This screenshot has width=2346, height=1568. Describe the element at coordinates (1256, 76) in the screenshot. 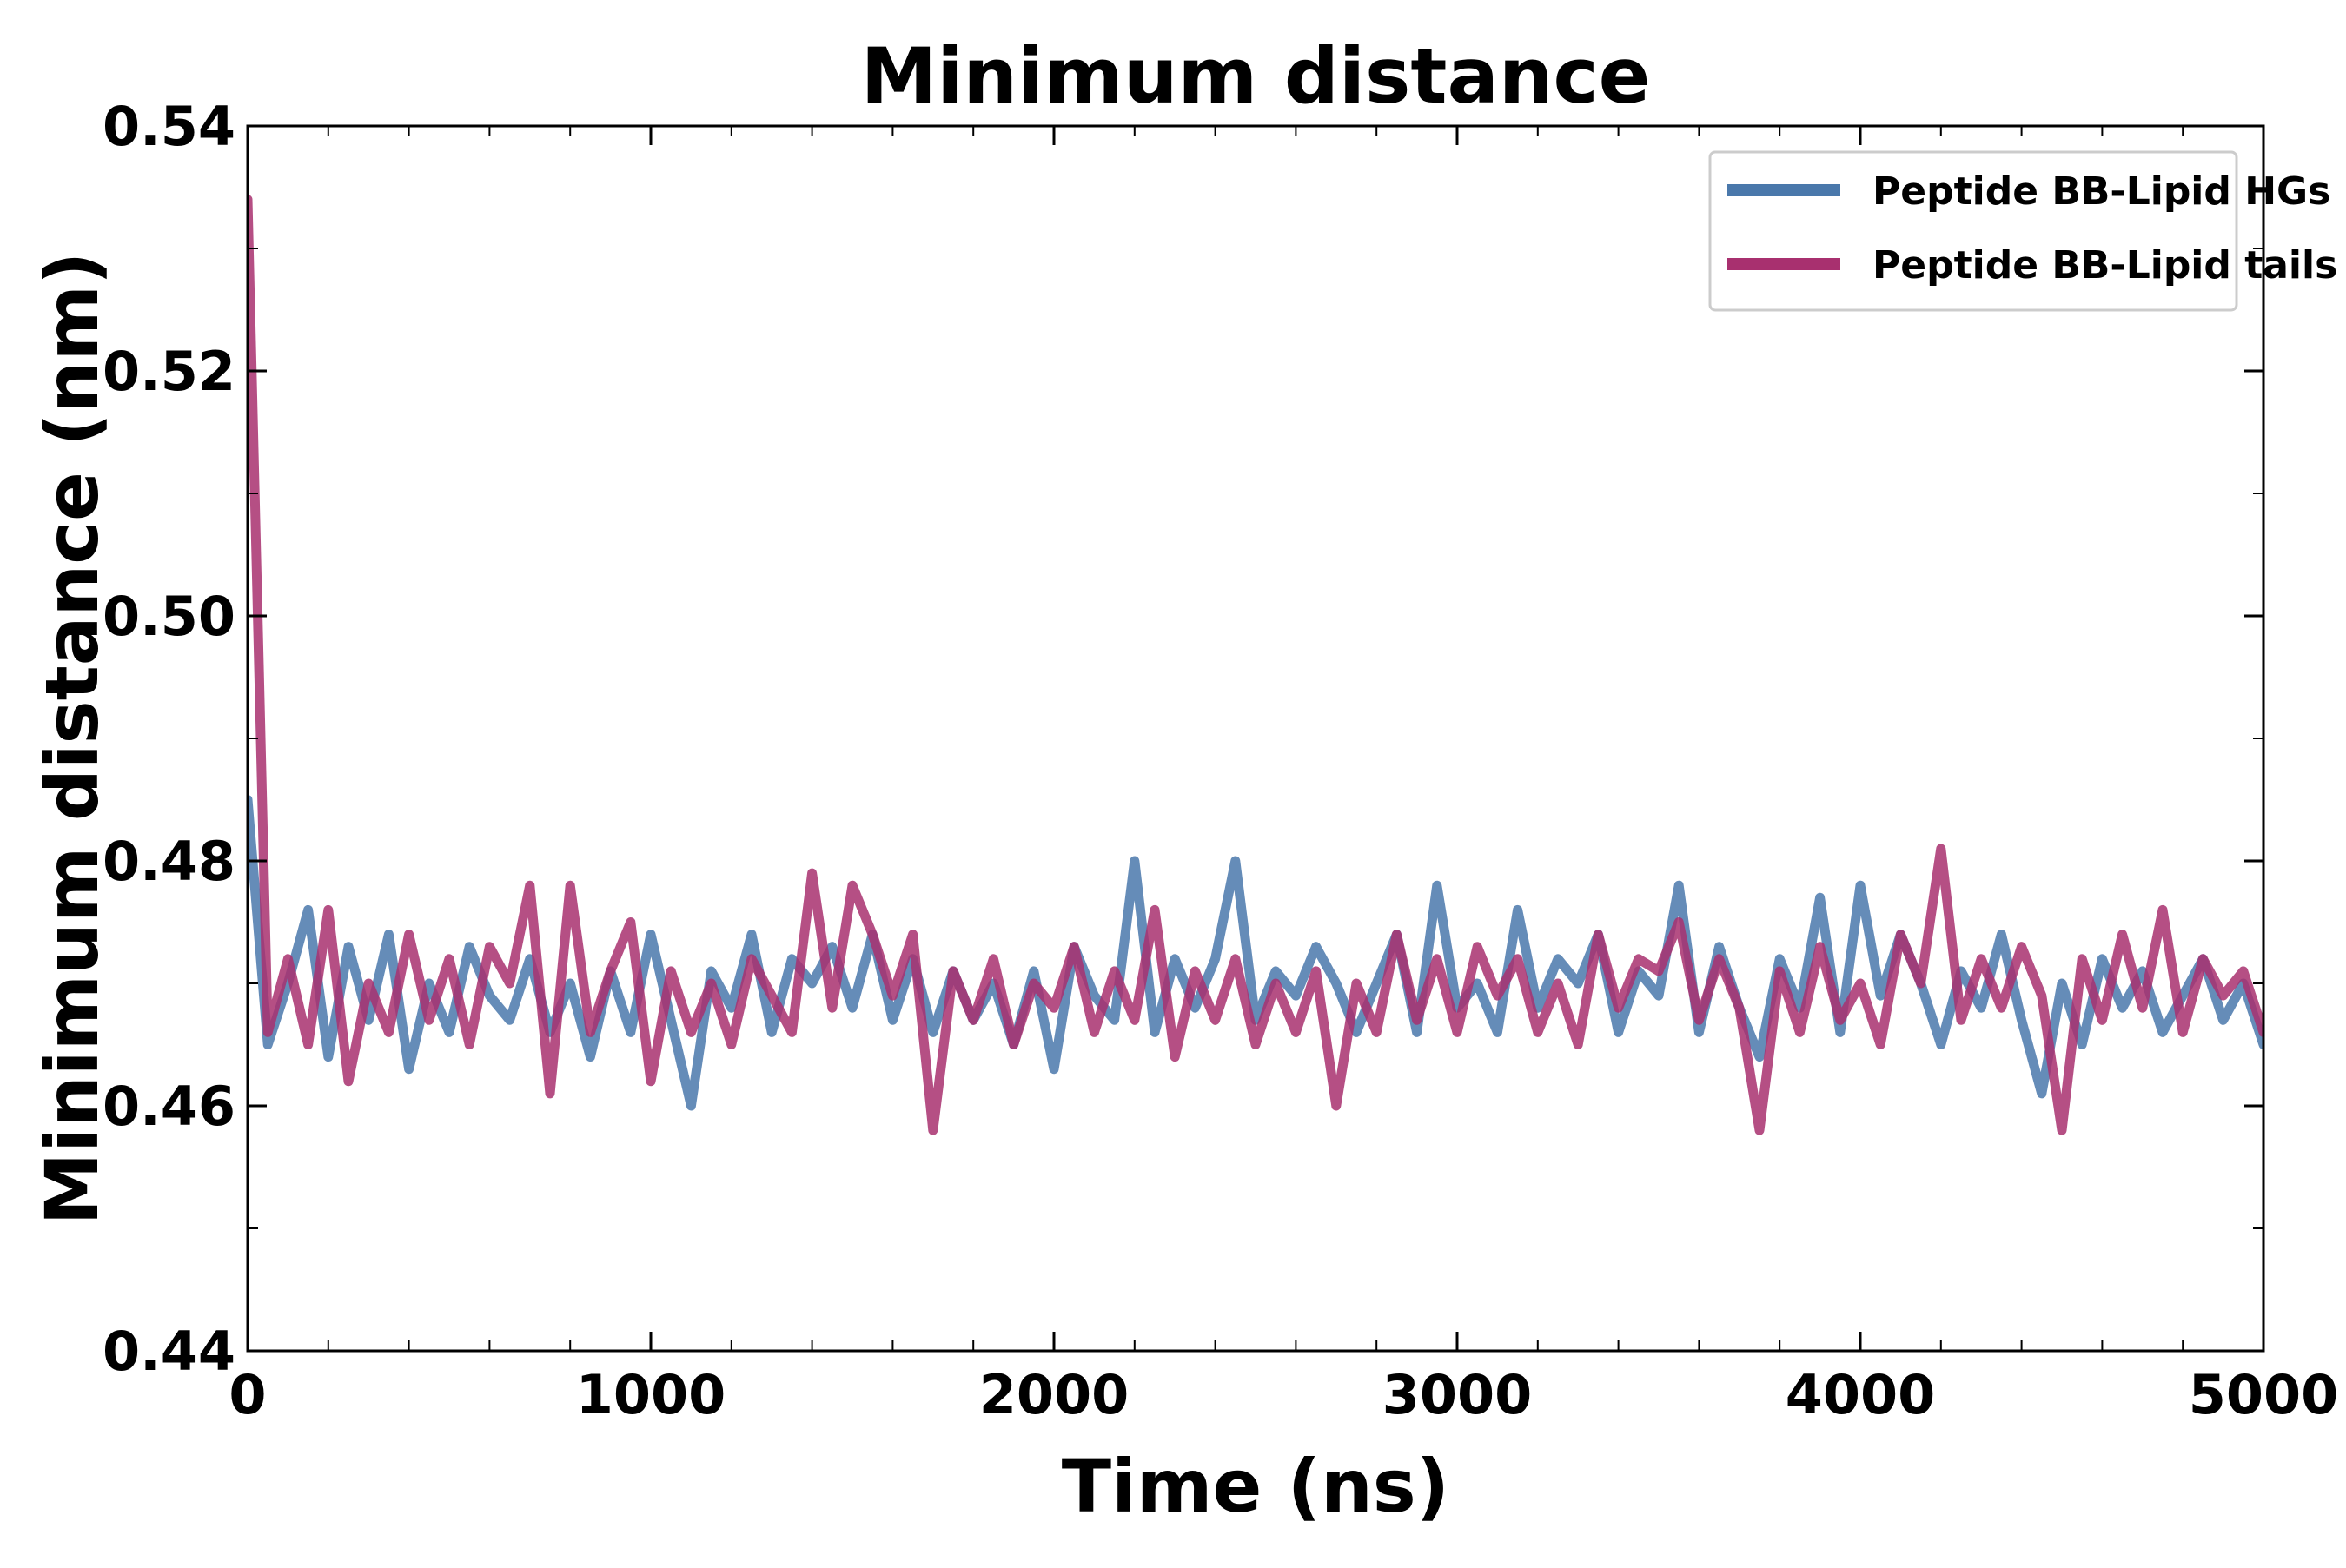

I see `chart-title: Minimum distance` at that location.